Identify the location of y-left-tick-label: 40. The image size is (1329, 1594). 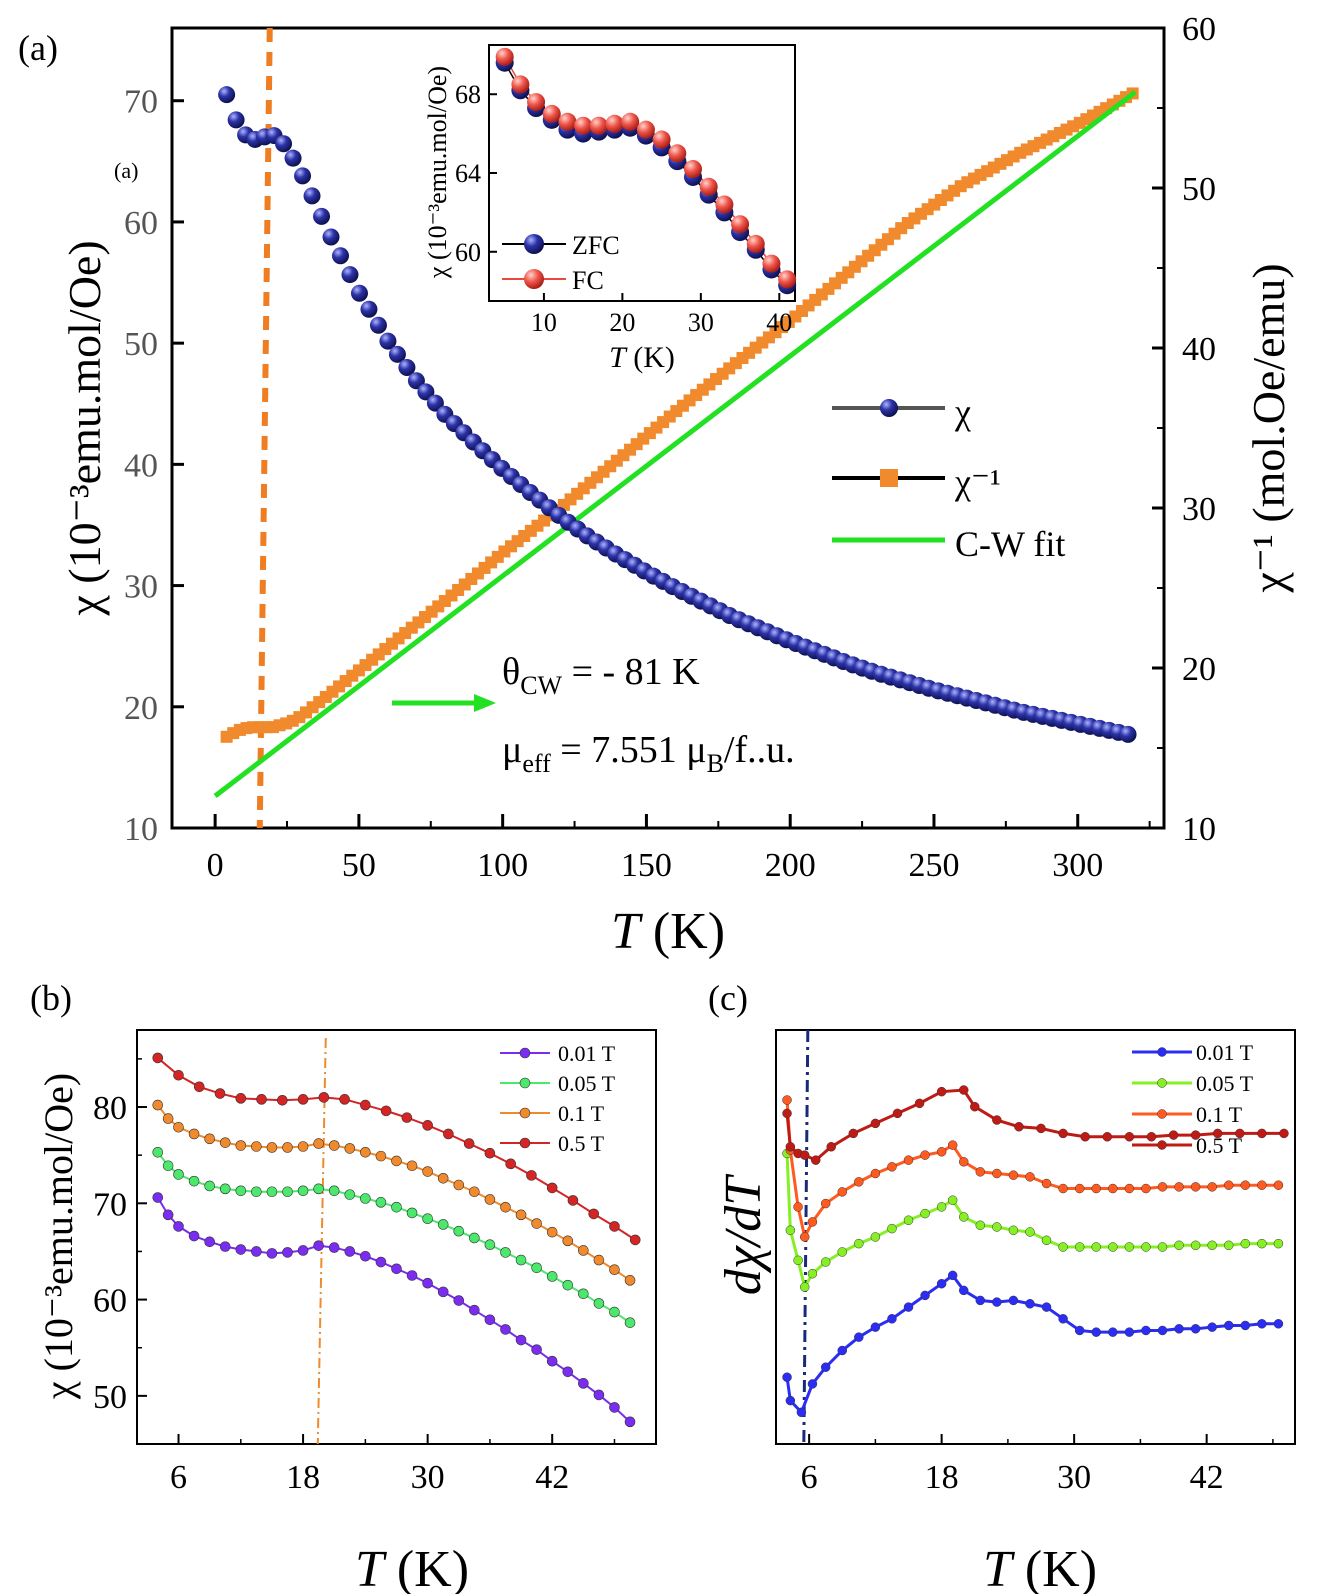
(141, 465).